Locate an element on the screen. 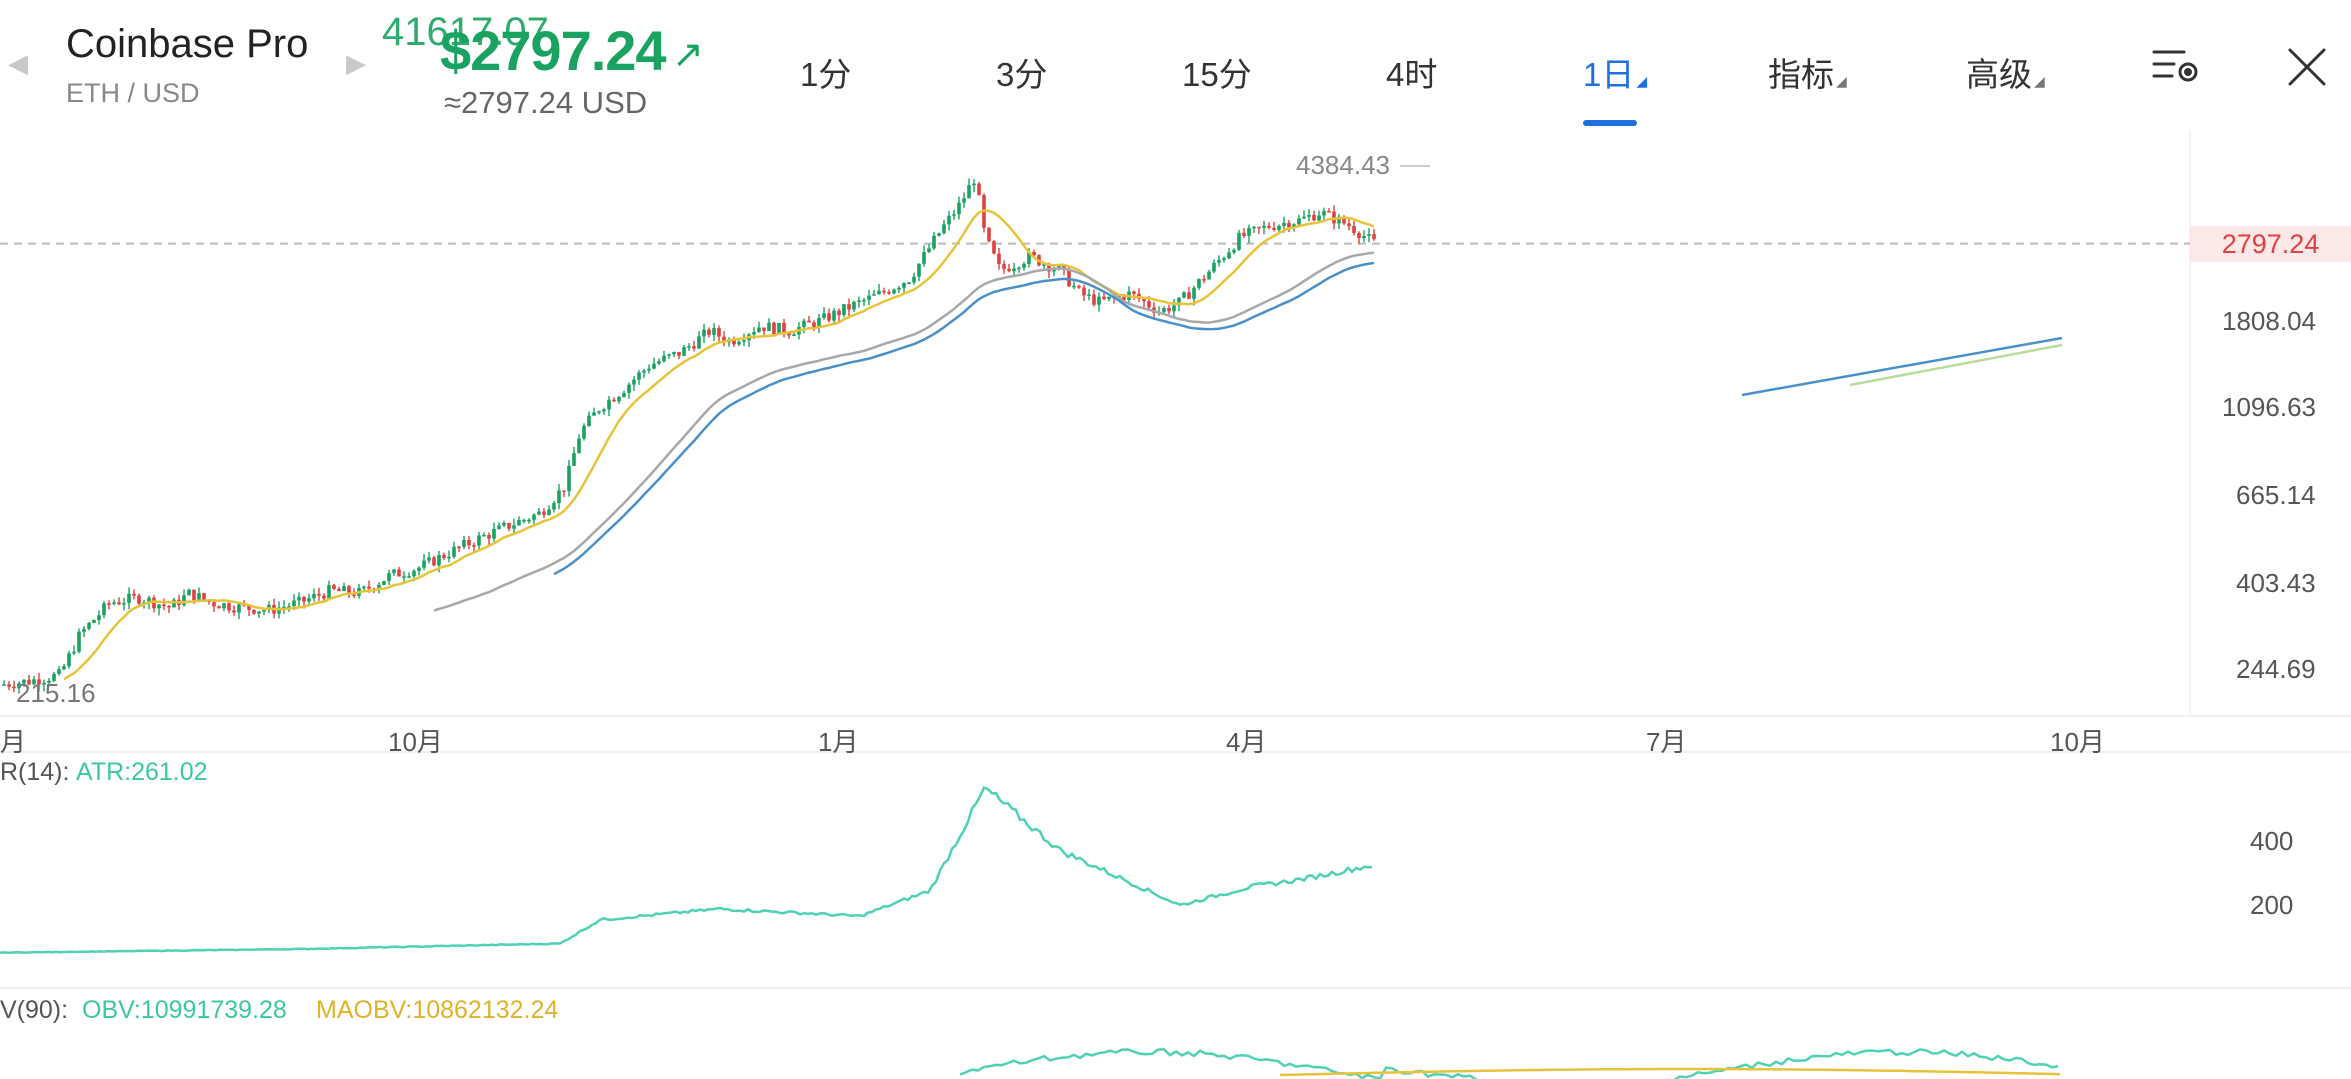 The height and width of the screenshot is (1079, 2351). obv-line is located at coordinates (1509, 1063).